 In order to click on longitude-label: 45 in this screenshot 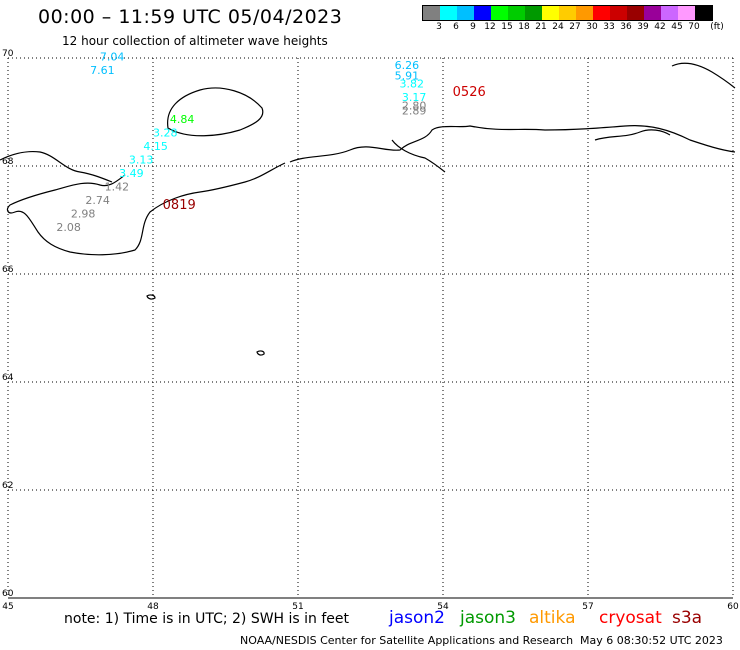, I will do `click(7, 607)`.